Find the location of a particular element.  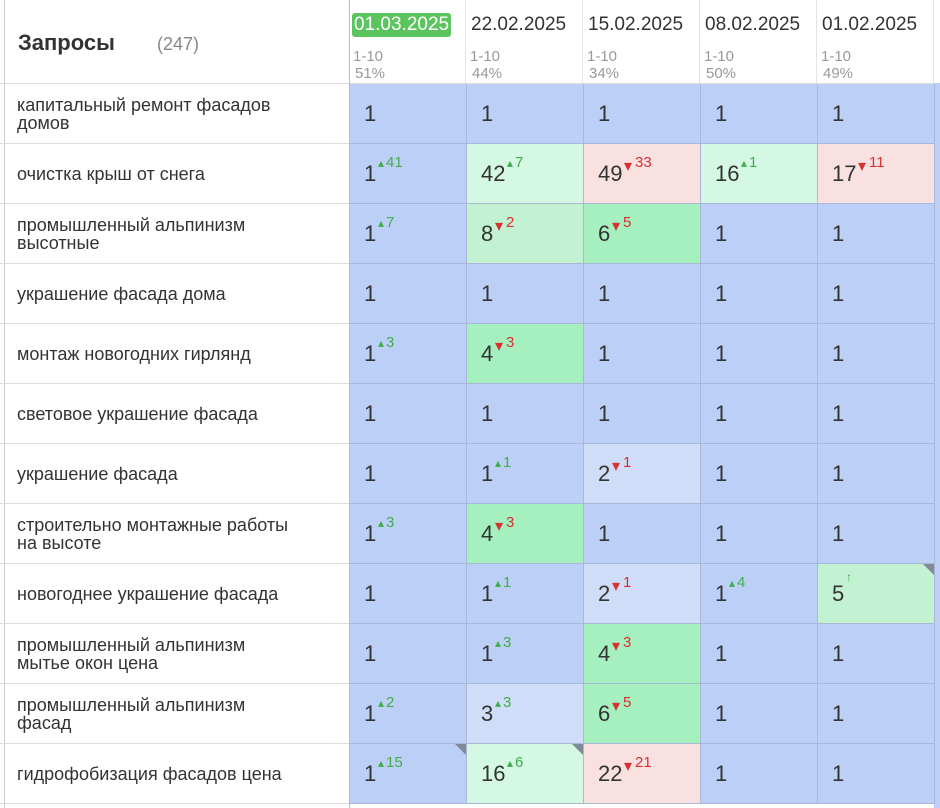

header-separator is located at coordinates (582, 41).